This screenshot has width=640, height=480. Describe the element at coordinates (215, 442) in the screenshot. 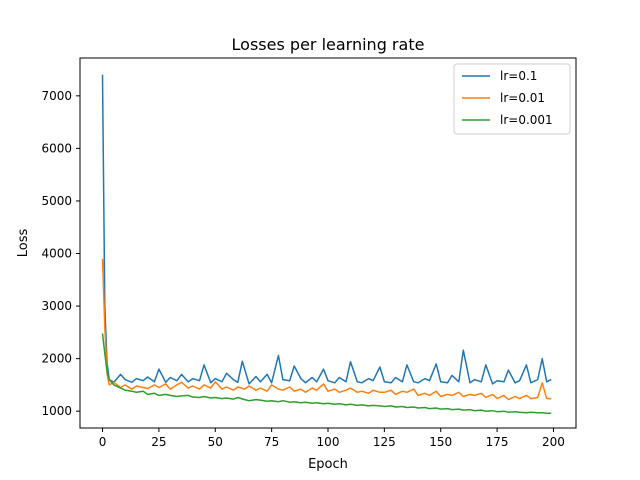

I see `x-tick-label: 50` at that location.